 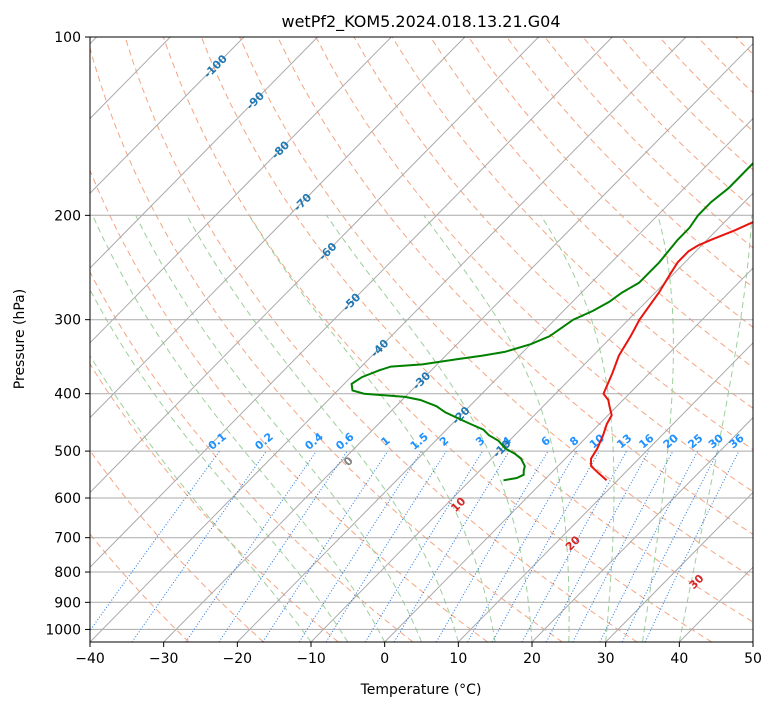 What do you see at coordinates (67, 321) in the screenshot?
I see `y-tick-label: 300` at bounding box center [67, 321].